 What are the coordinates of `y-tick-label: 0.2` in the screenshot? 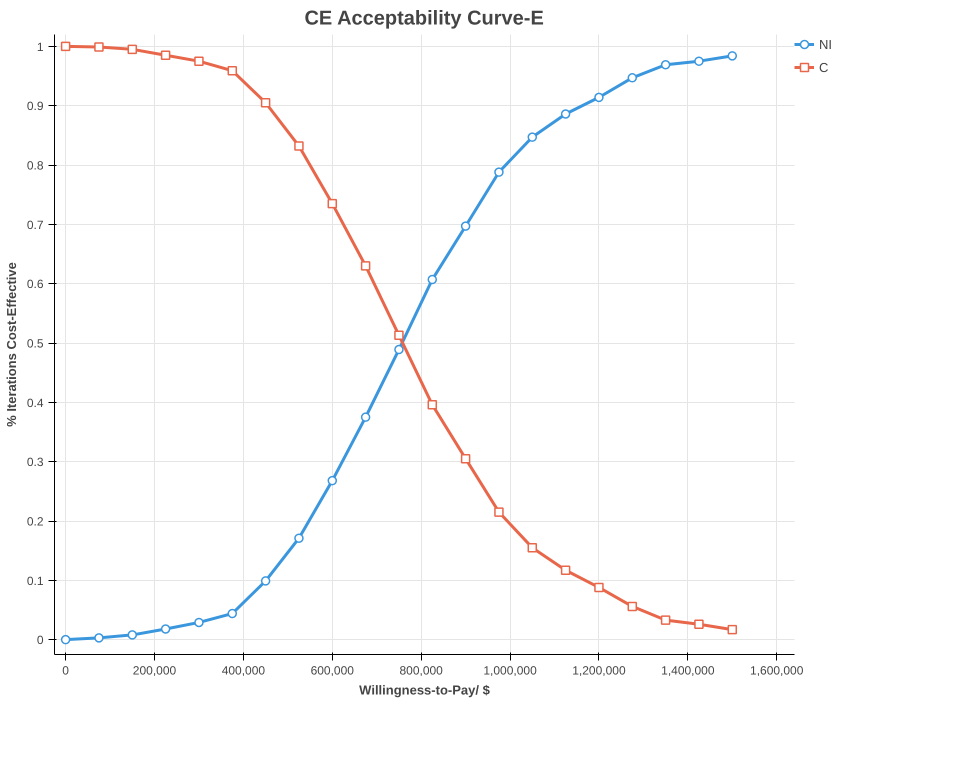 It's located at (35, 521).